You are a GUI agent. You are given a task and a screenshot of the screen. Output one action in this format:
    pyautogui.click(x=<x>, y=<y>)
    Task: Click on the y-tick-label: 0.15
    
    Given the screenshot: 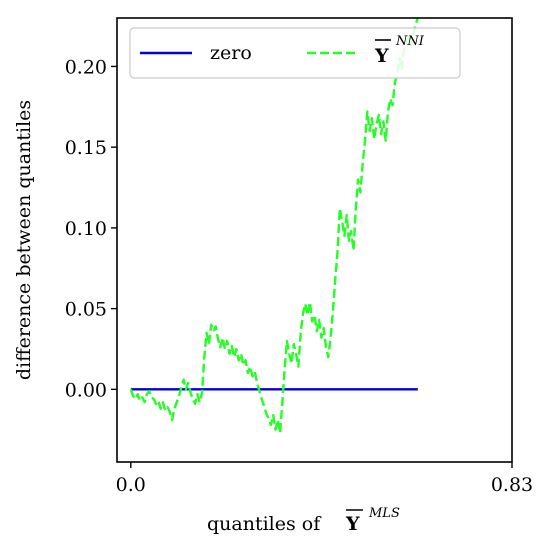 What is the action you would take?
    pyautogui.click(x=86, y=148)
    